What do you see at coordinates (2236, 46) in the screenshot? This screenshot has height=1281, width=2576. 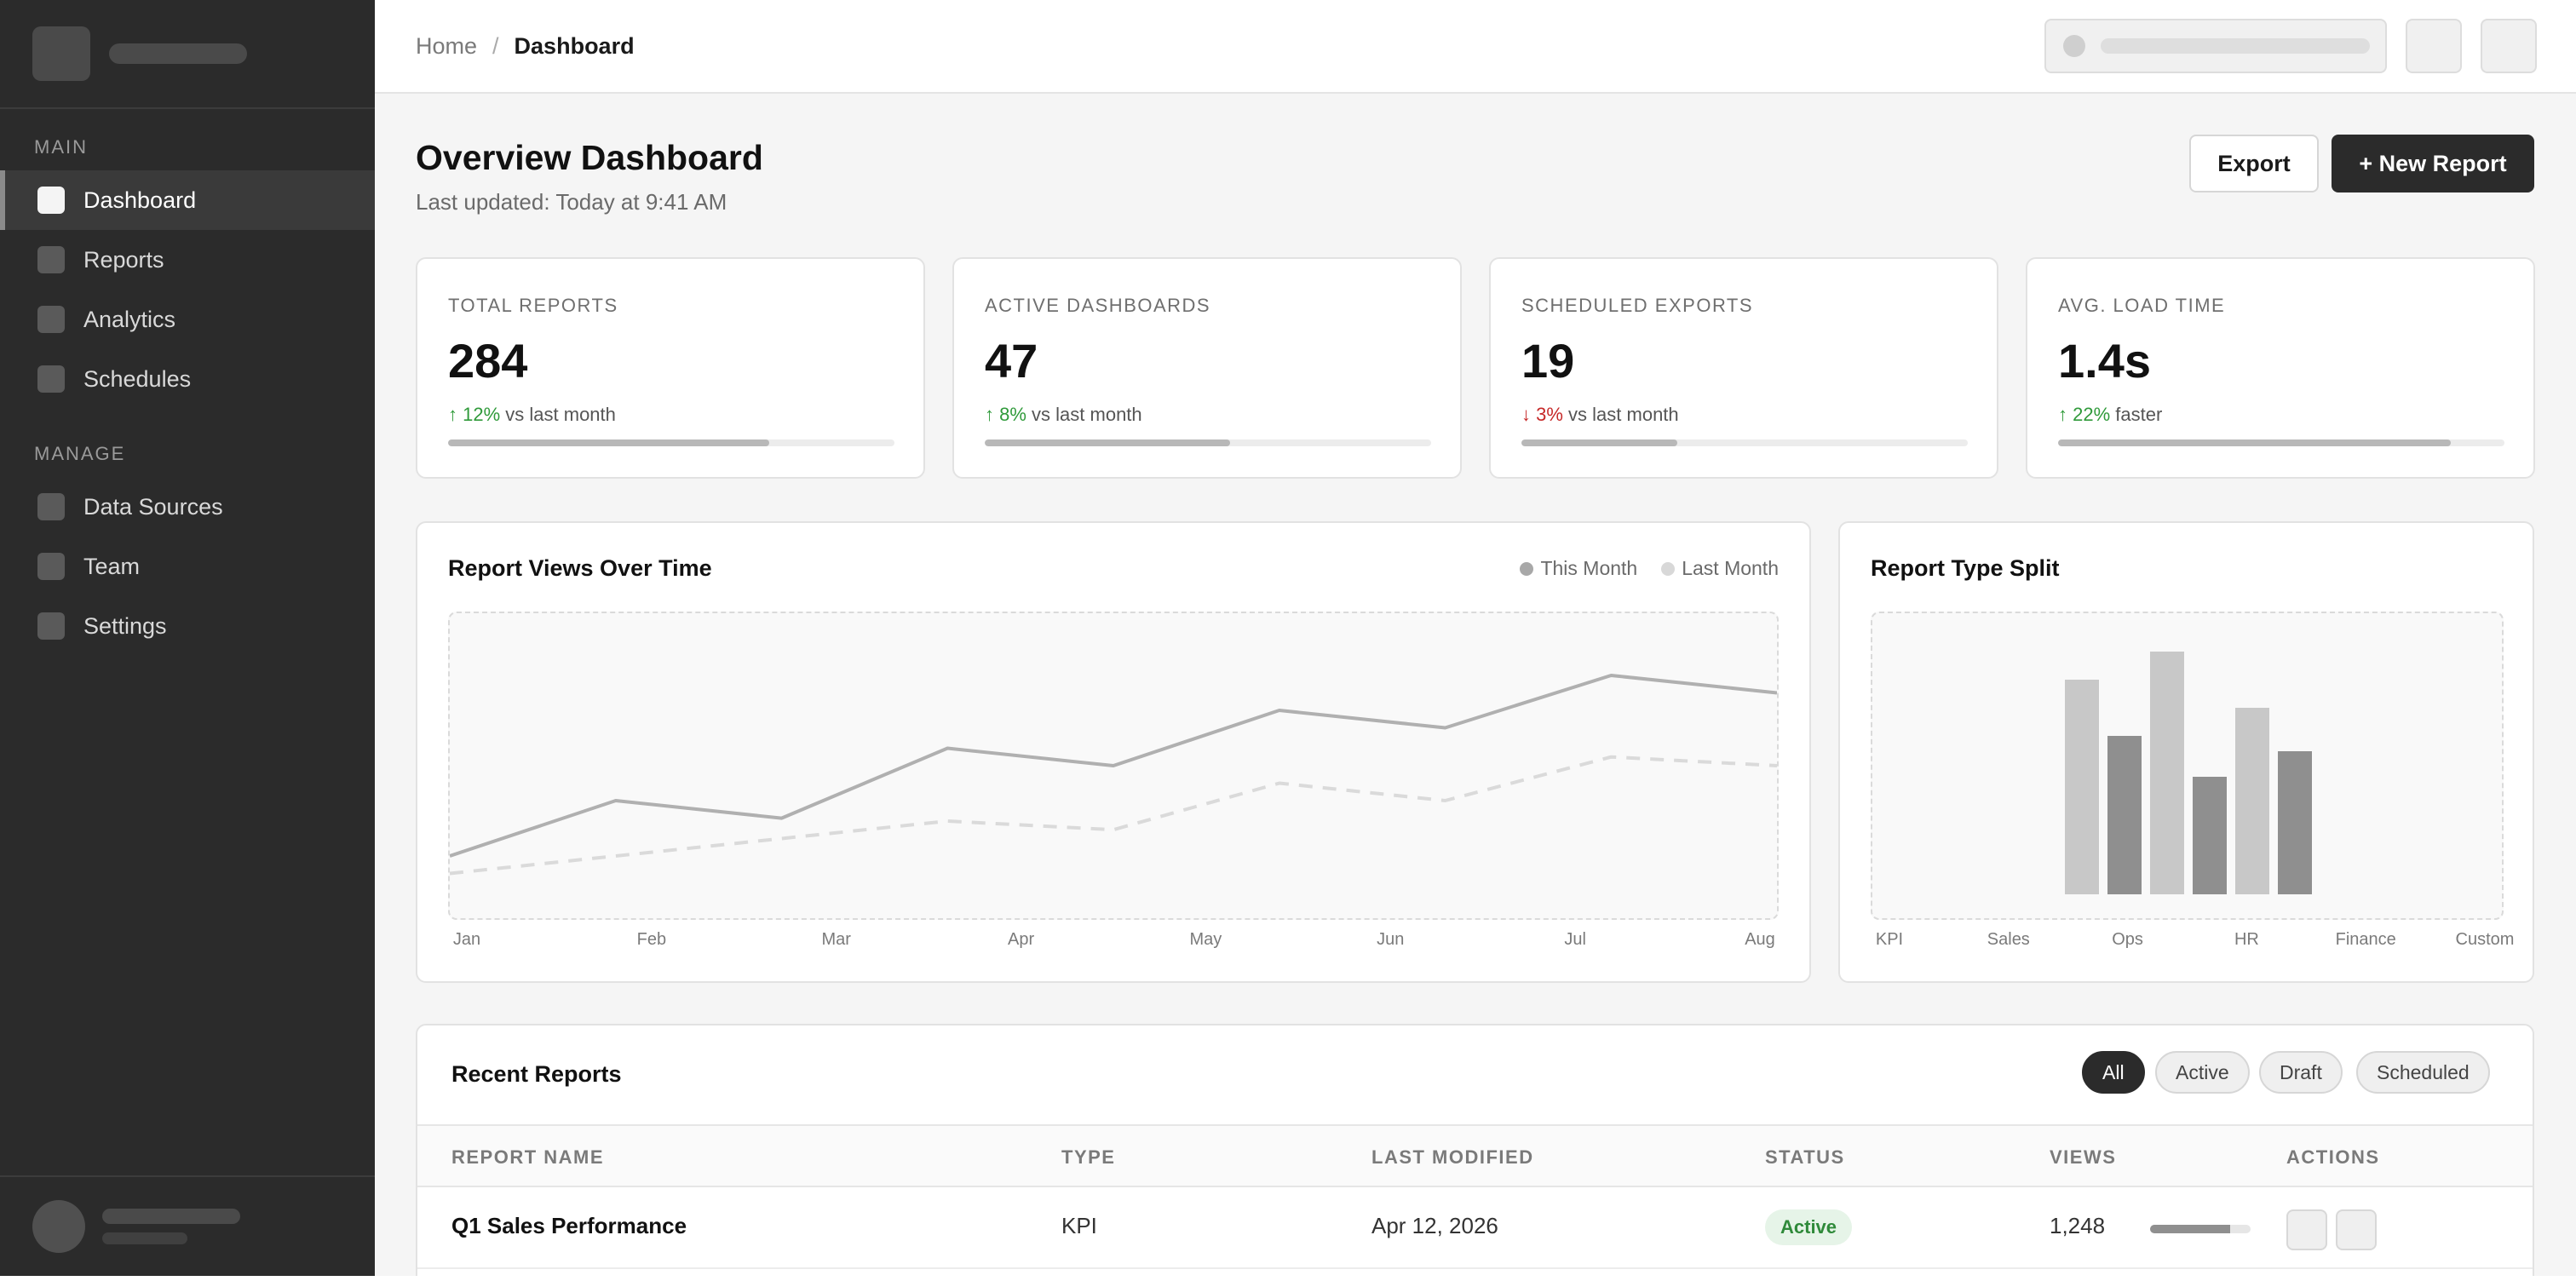 I see `search-placeholder` at bounding box center [2236, 46].